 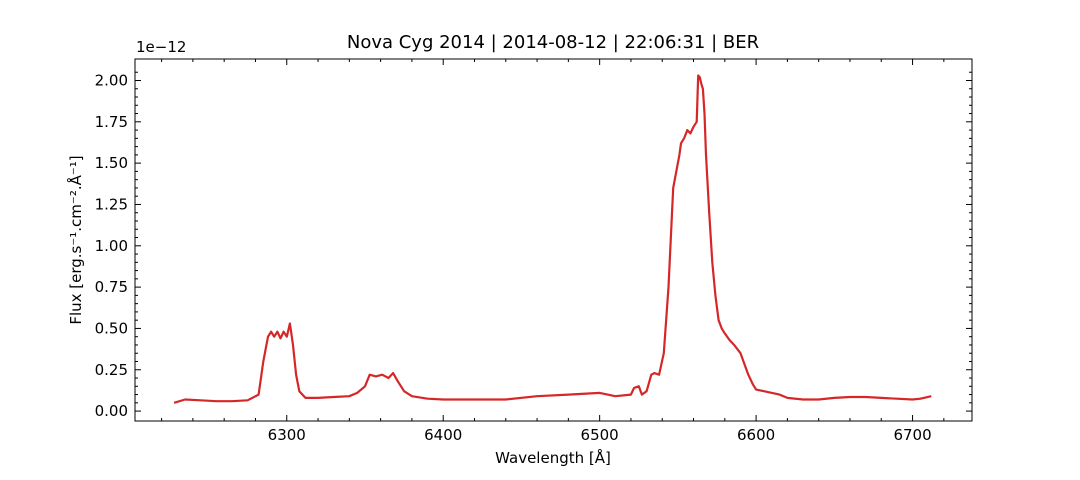 What do you see at coordinates (600, 435) in the screenshot?
I see `x-tick-label: 6500` at bounding box center [600, 435].